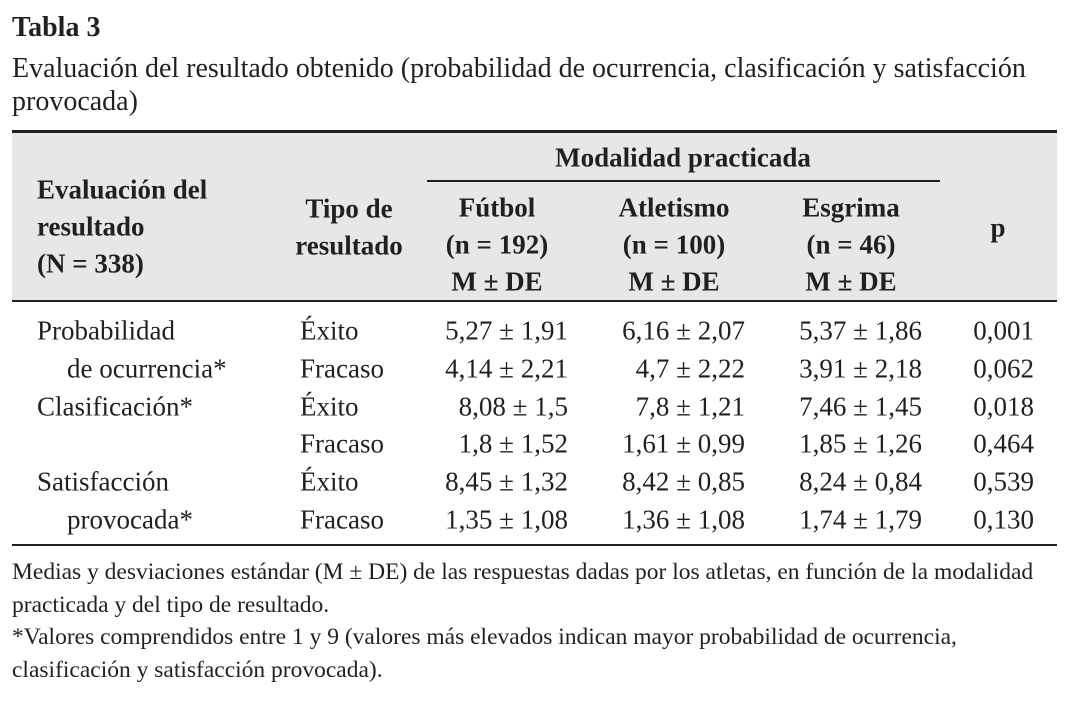 This screenshot has height=708, width=1079. I want to click on cell-value: 8,08 ± 1,5, so click(513, 406).